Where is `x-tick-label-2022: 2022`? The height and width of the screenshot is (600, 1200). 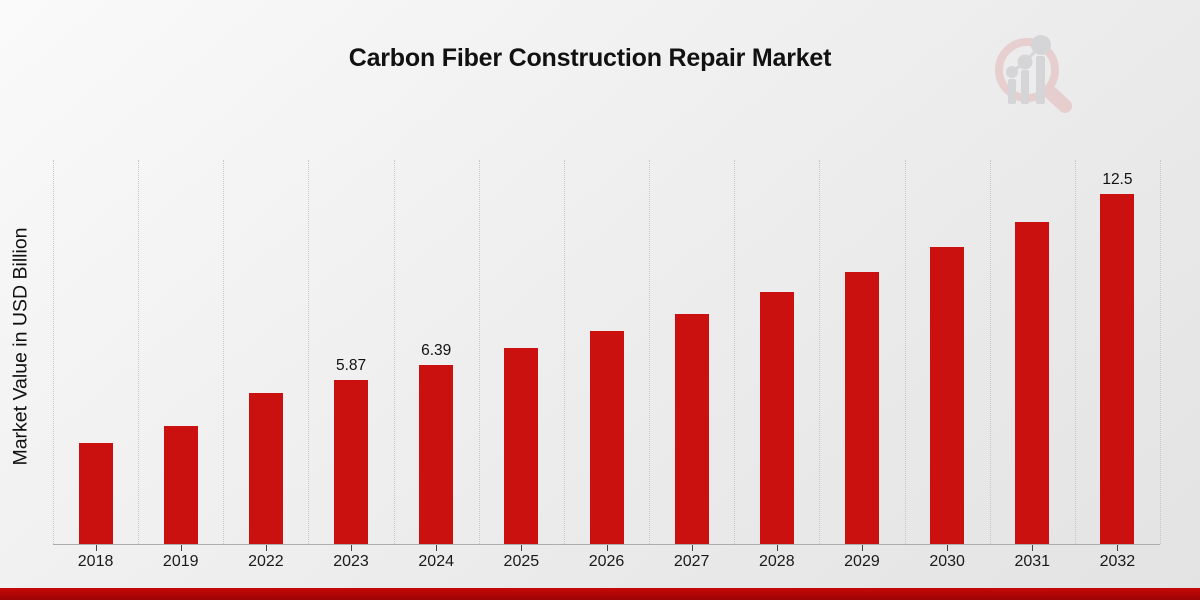
x-tick-label-2022: 2022 is located at coordinates (266, 561).